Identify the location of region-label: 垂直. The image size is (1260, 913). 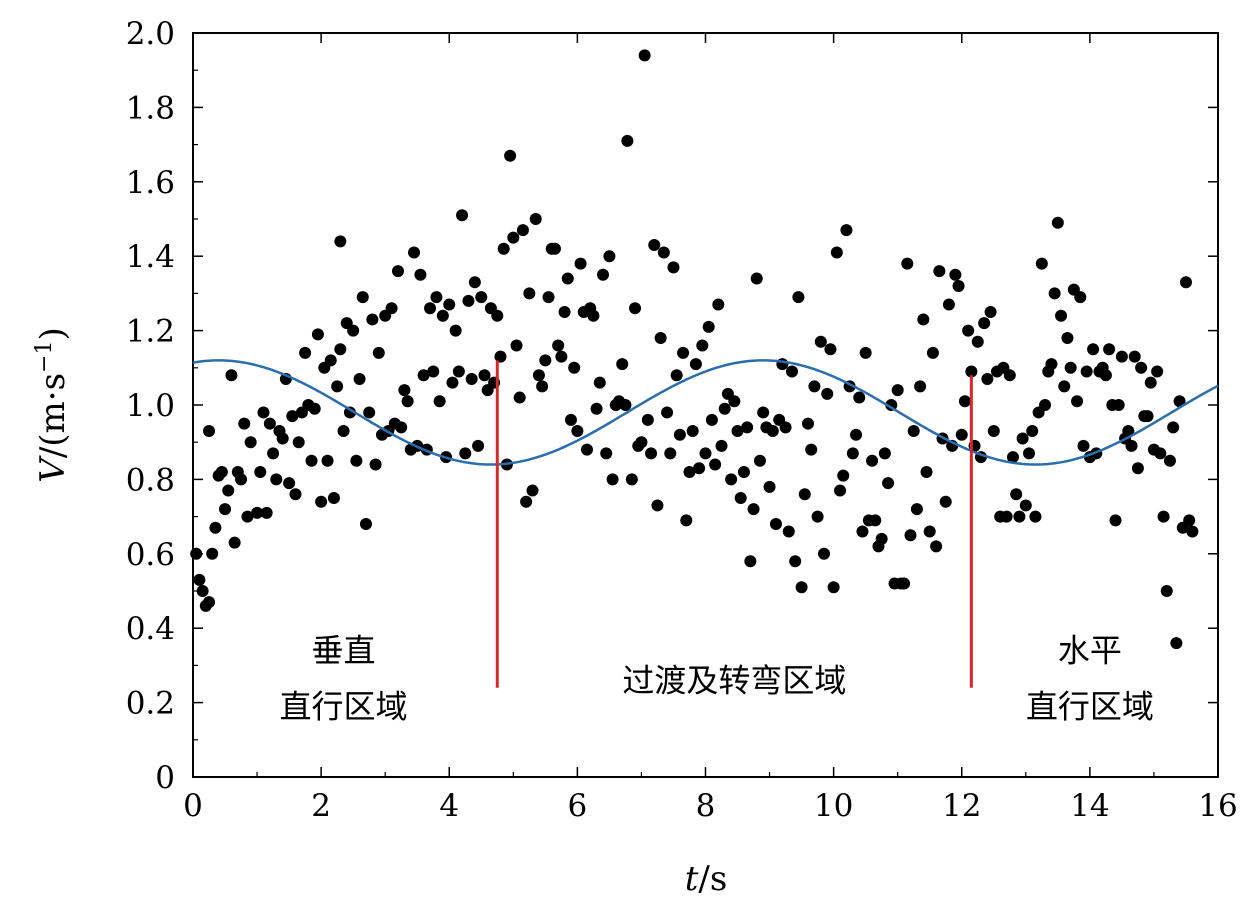
(344, 651).